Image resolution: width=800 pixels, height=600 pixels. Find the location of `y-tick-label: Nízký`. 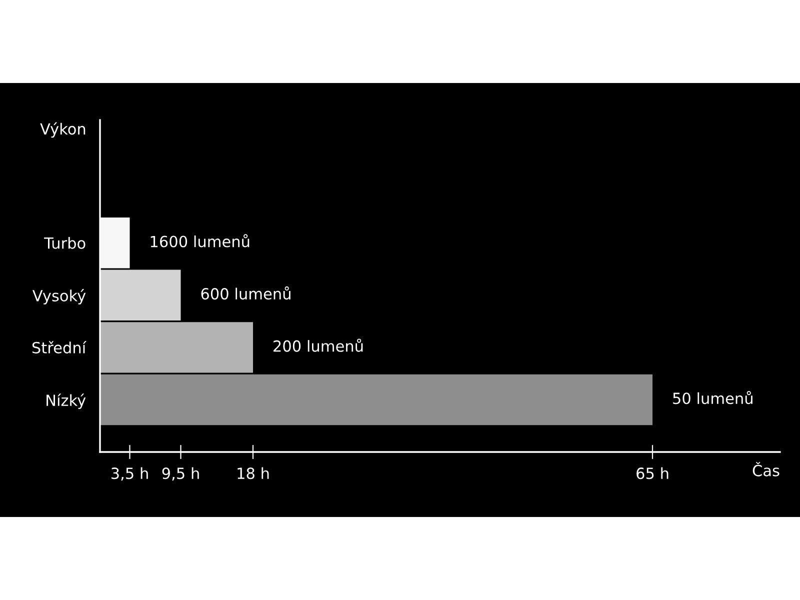

y-tick-label: Nízký is located at coordinates (66, 402).